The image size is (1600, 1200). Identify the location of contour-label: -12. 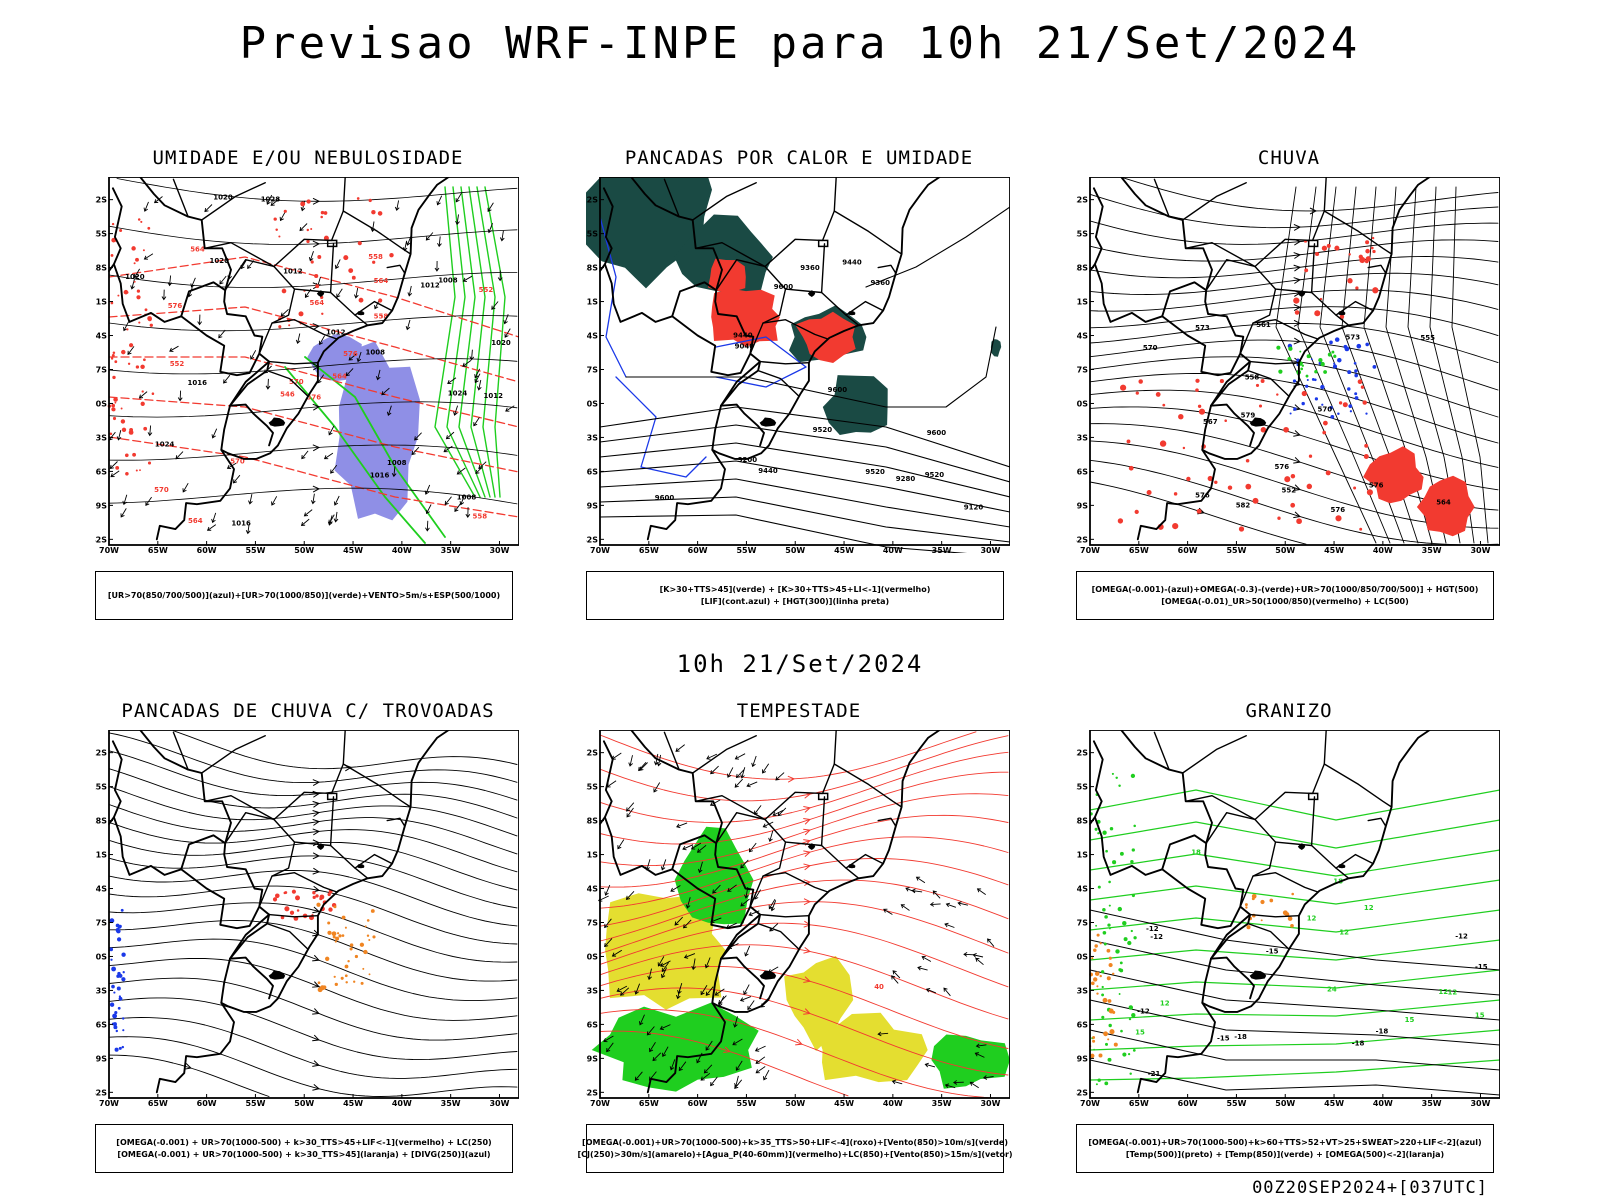
(1461, 936).